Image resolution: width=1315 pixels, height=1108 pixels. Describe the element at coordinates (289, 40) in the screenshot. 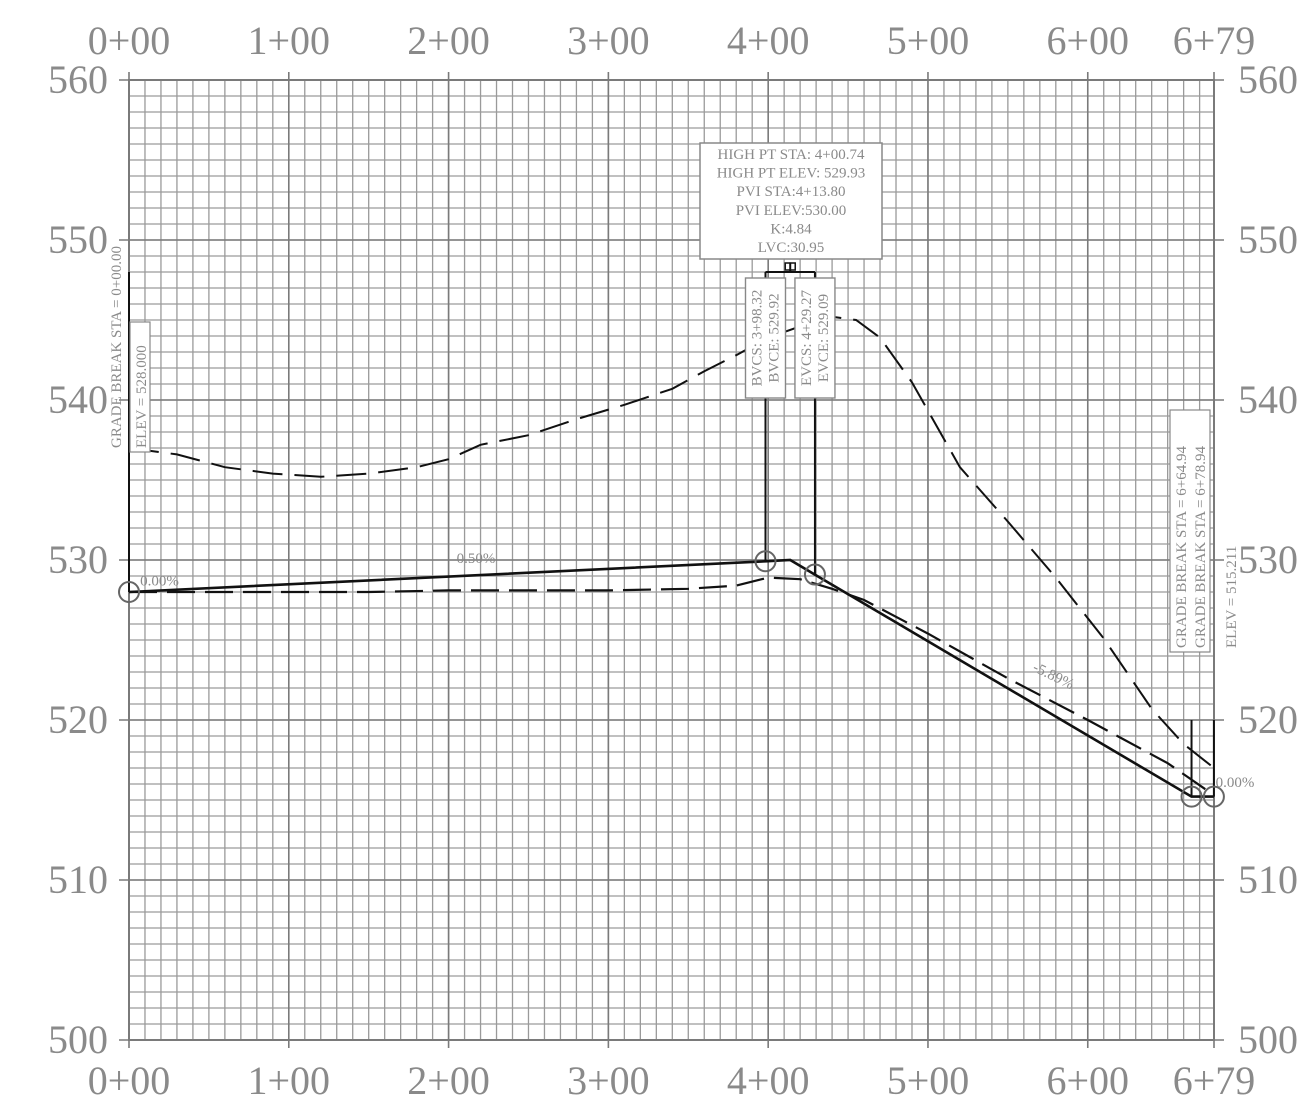

I see `x-tick-label-top: 1+00` at that location.